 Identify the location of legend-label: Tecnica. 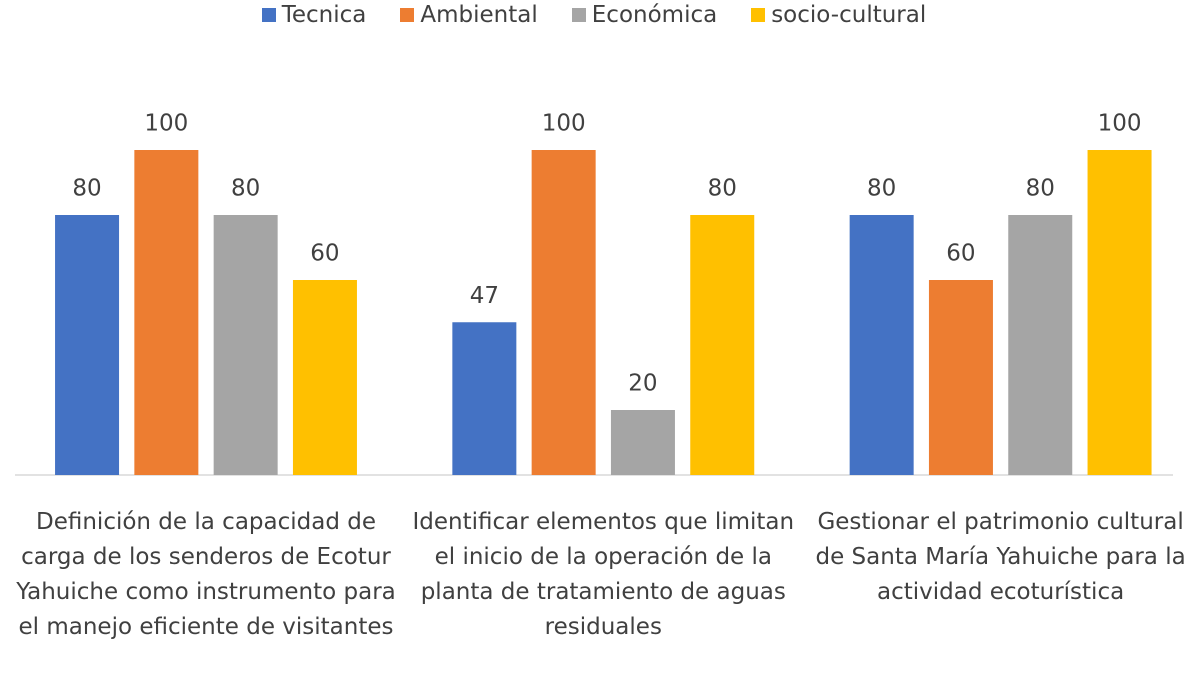
(324, 15).